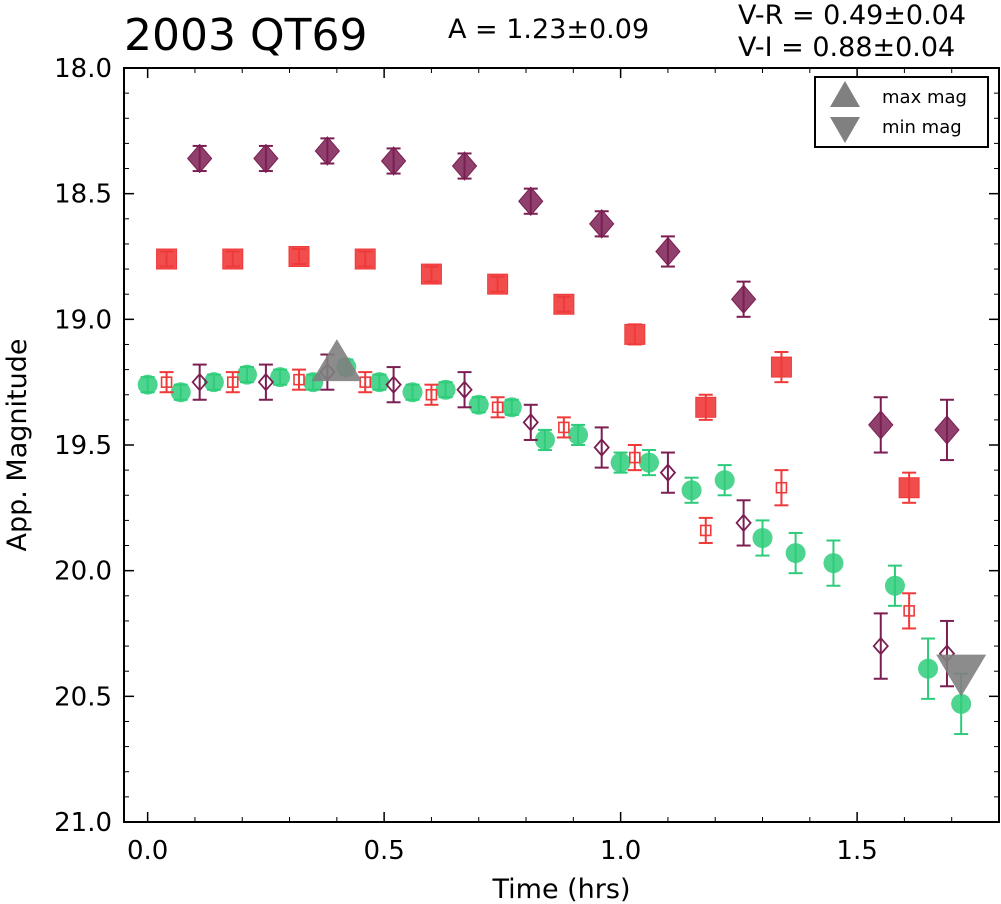 The width and height of the screenshot is (1001, 904). I want to click on legend-label: max mag, so click(924, 97).